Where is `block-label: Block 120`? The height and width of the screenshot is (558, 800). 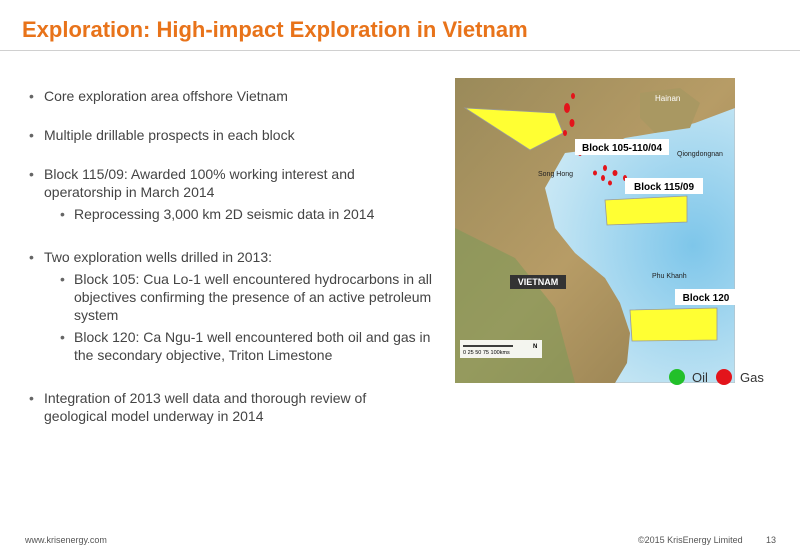 block-label: Block 120 is located at coordinates (706, 298).